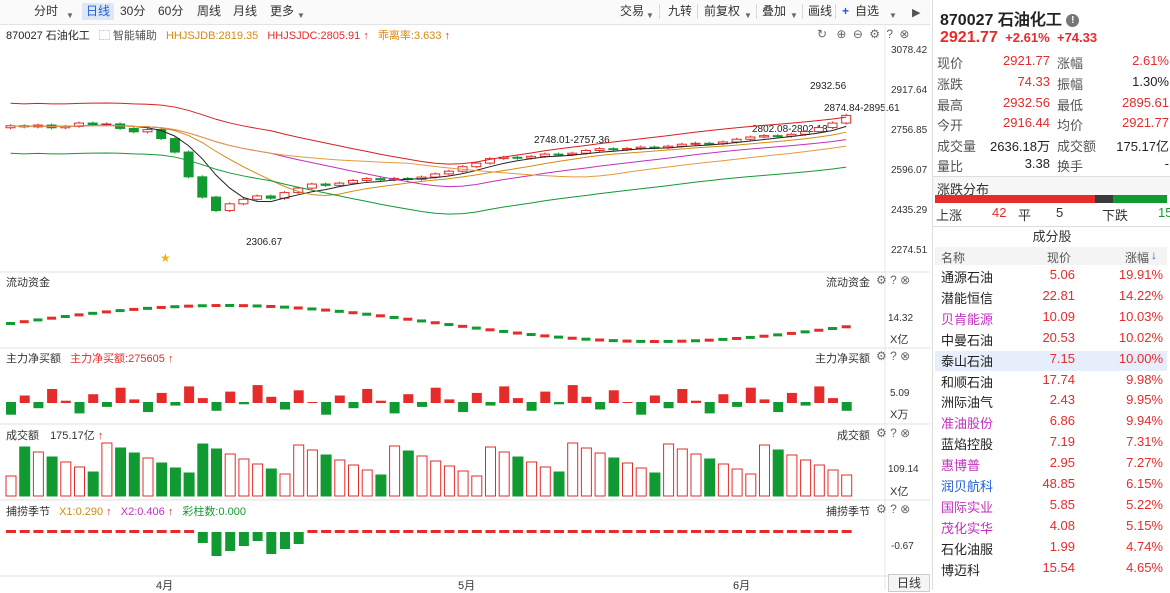  Describe the element at coordinates (1140, 337) in the screenshot. I see `stock-pct: 10.02%` at that location.